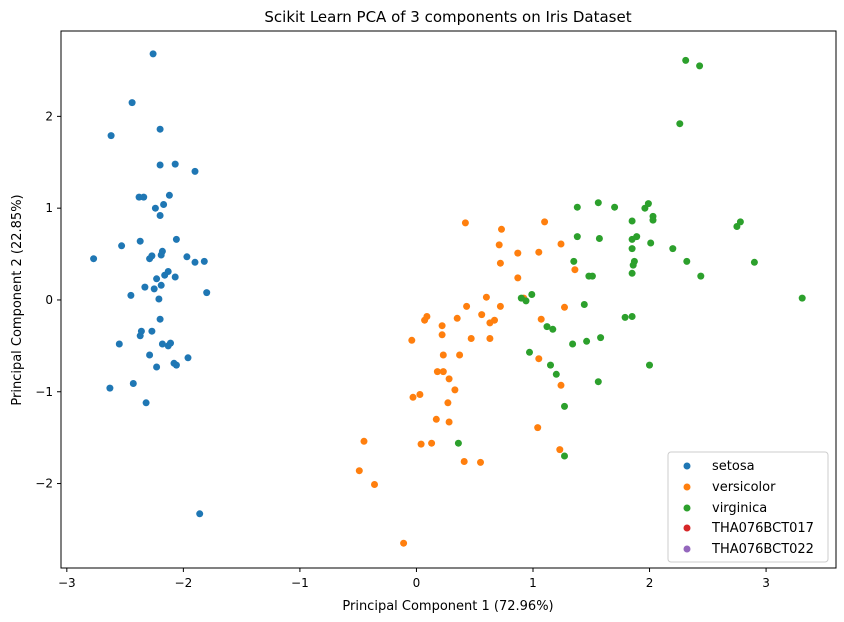  I want to click on legend-label-setosa: setosa, so click(733, 466).